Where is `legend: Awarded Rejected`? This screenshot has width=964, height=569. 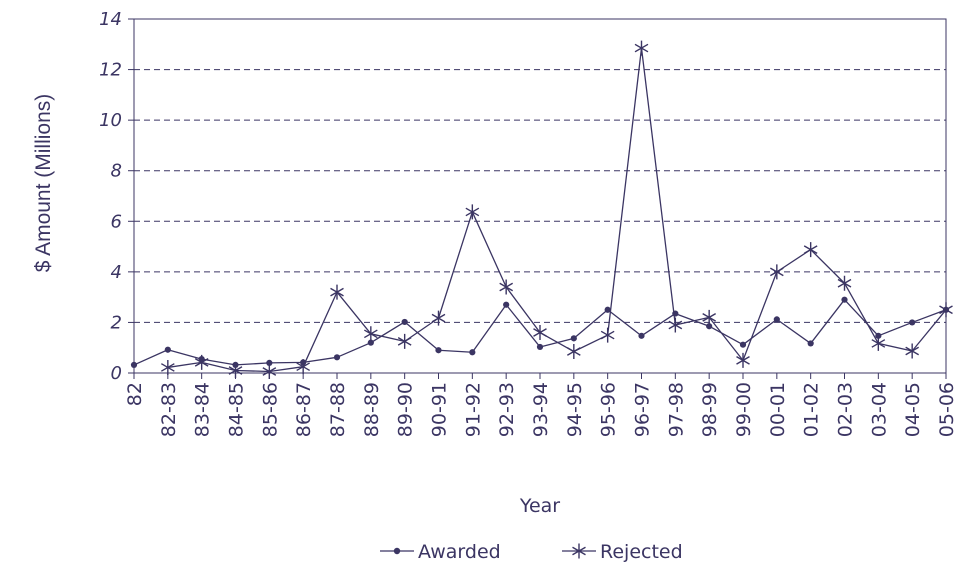 legend: Awarded Rejected is located at coordinates (531, 552).